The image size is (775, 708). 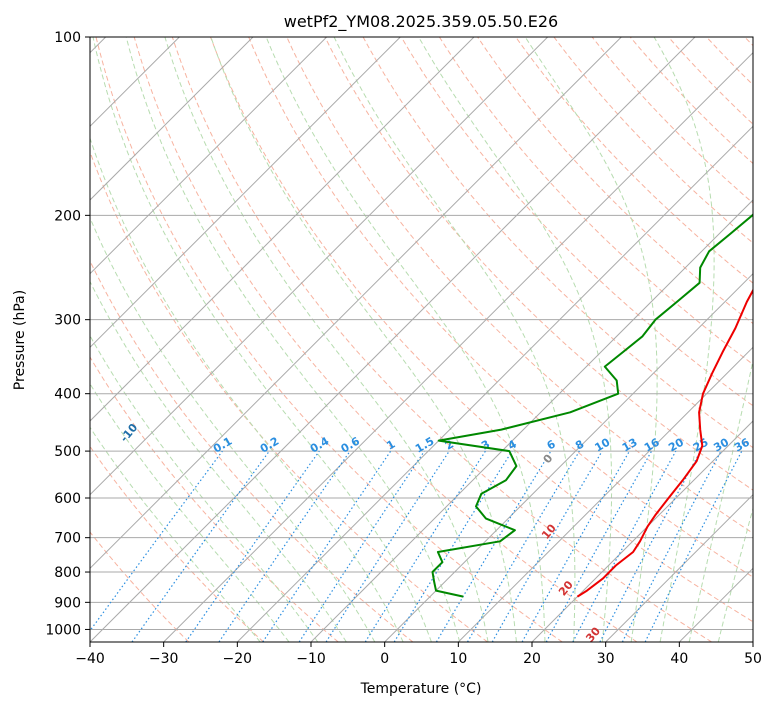 I want to click on x-tick-label: 0, so click(x=384, y=659).